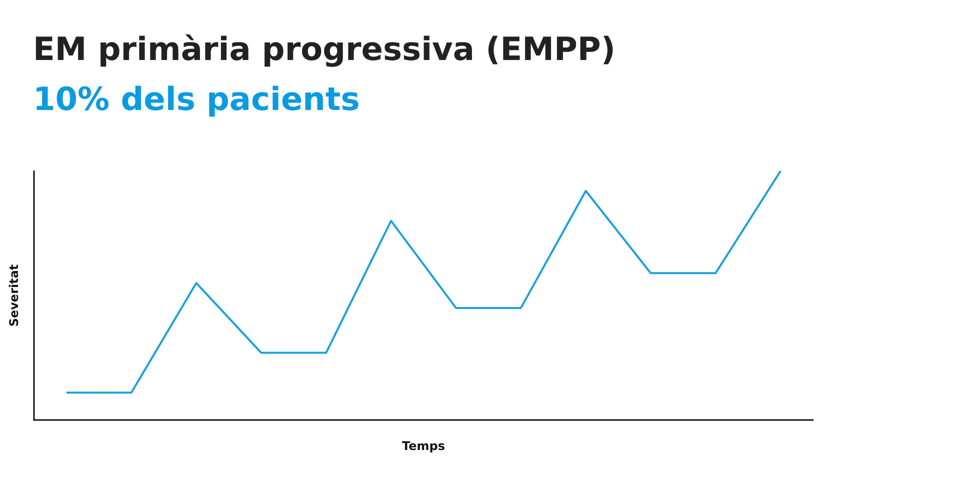 The image size is (960, 484). What do you see at coordinates (423, 446) in the screenshot?
I see `x-axis-title: Temps` at bounding box center [423, 446].